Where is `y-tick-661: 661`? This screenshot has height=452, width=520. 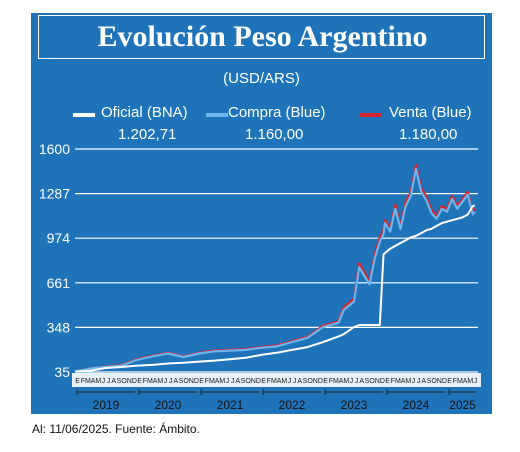
y-tick-661: 661 is located at coordinates (59, 283).